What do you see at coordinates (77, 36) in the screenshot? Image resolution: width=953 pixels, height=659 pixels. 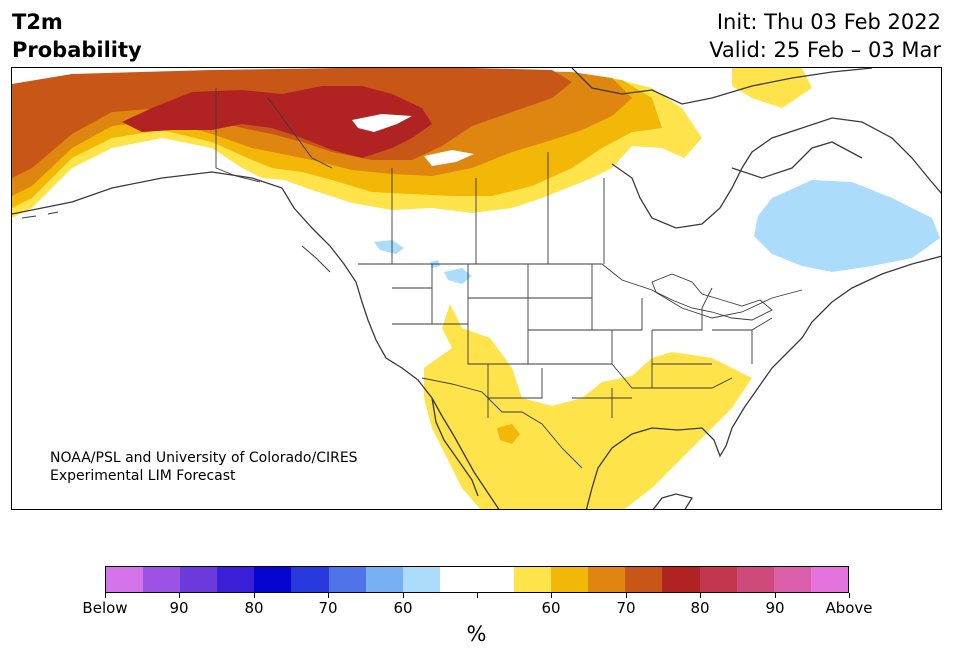 I see `chart-title: T2m Probability` at bounding box center [77, 36].